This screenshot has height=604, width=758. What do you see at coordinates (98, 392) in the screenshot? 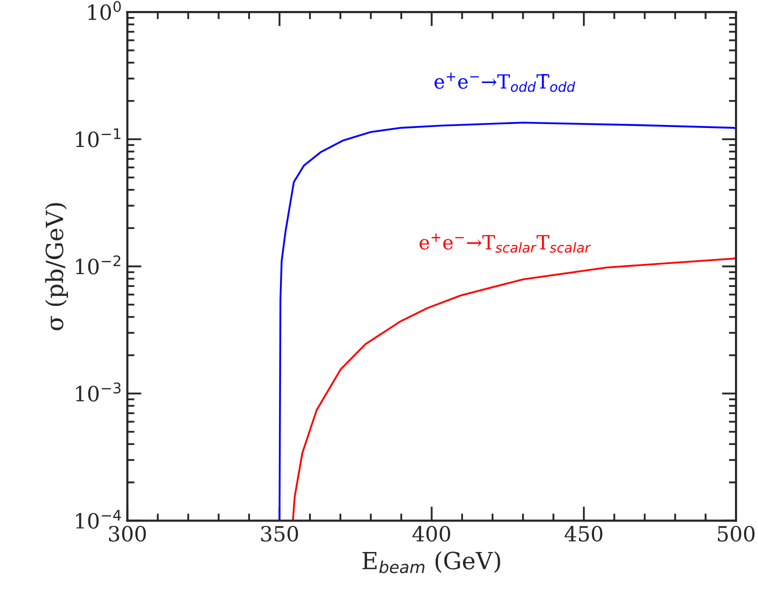
I see `y-tick-label: 10$^{−3}$` at bounding box center [98, 392].